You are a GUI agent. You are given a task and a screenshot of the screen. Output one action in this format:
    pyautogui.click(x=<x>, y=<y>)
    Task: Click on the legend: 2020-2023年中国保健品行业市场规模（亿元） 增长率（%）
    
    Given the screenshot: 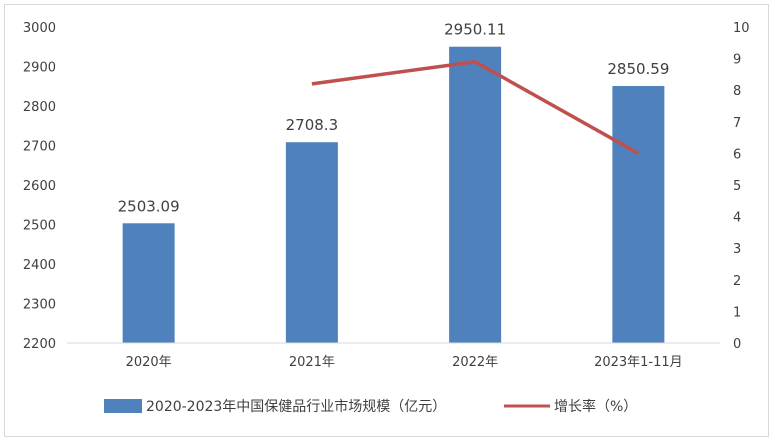 What is the action you would take?
    pyautogui.click(x=370, y=406)
    